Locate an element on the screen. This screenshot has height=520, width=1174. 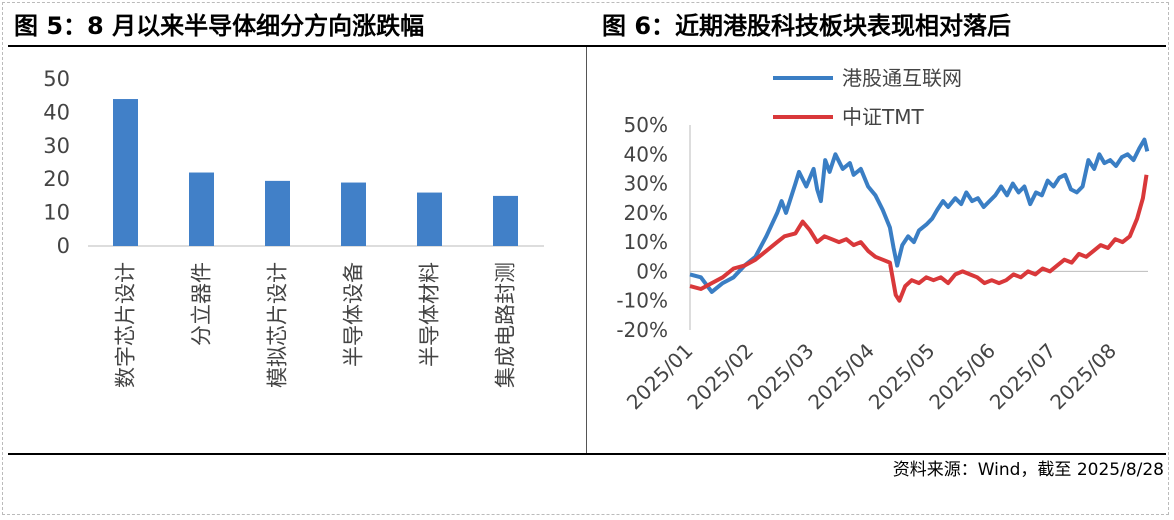
x-tick-label: 2025/07 is located at coordinates (1023, 377).